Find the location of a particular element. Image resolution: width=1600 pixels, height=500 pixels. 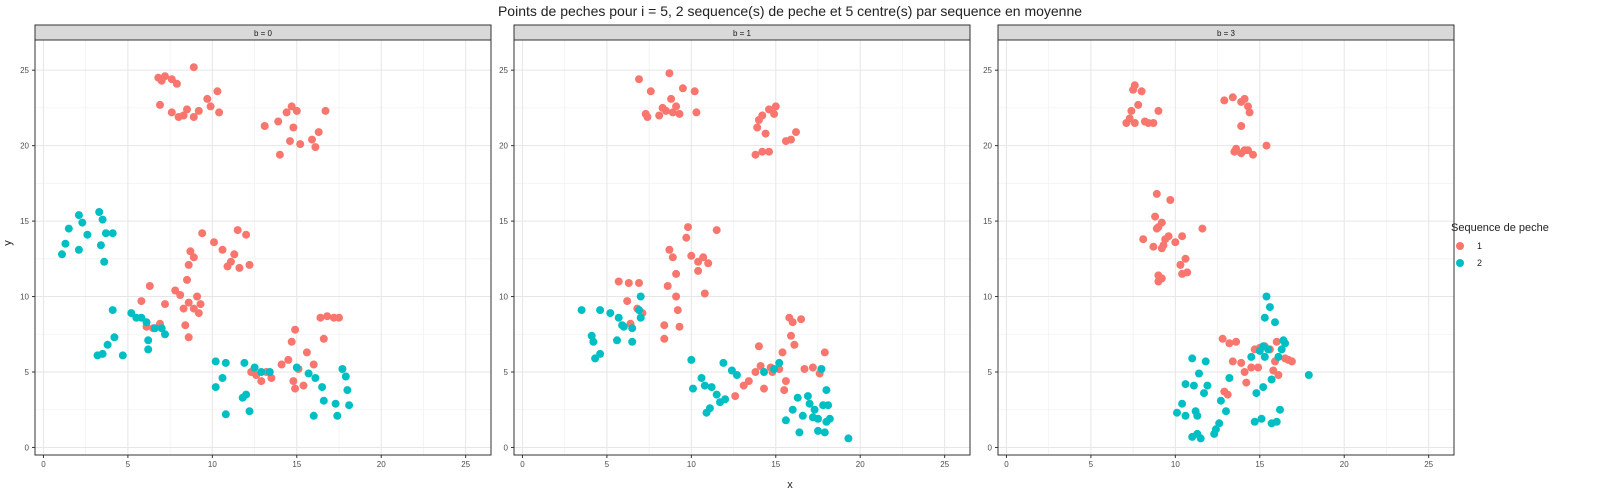

x-tick-label: 10 is located at coordinates (1175, 464).